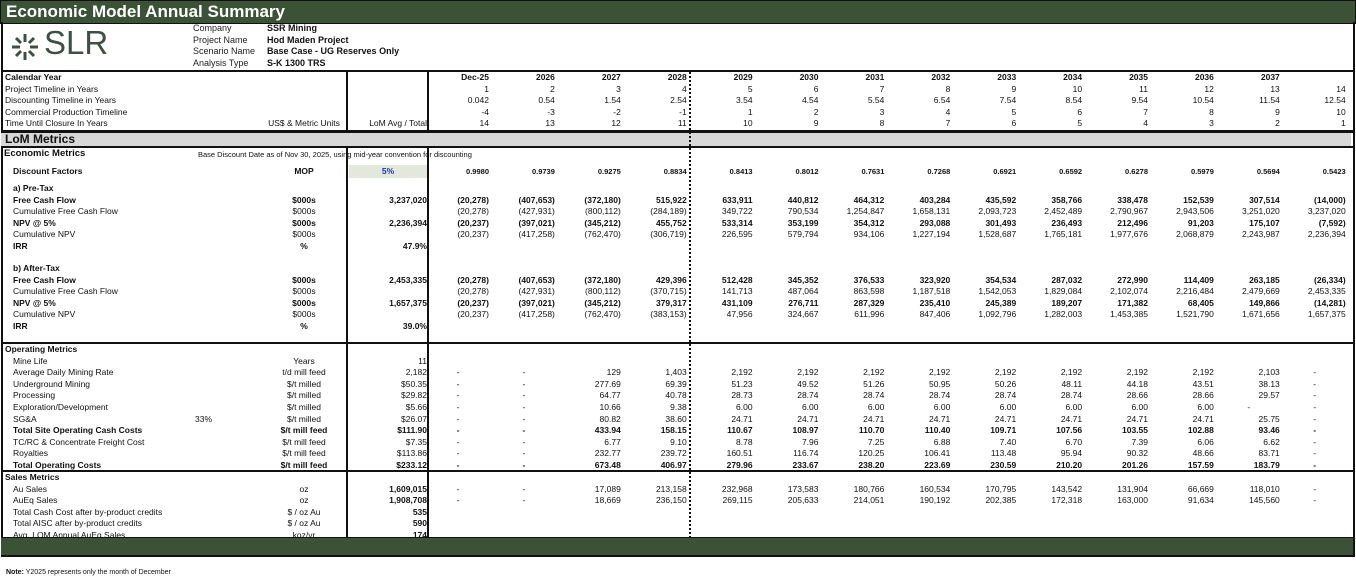  What do you see at coordinates (871, 430) in the screenshot?
I see `year-value: 110.70` at bounding box center [871, 430].